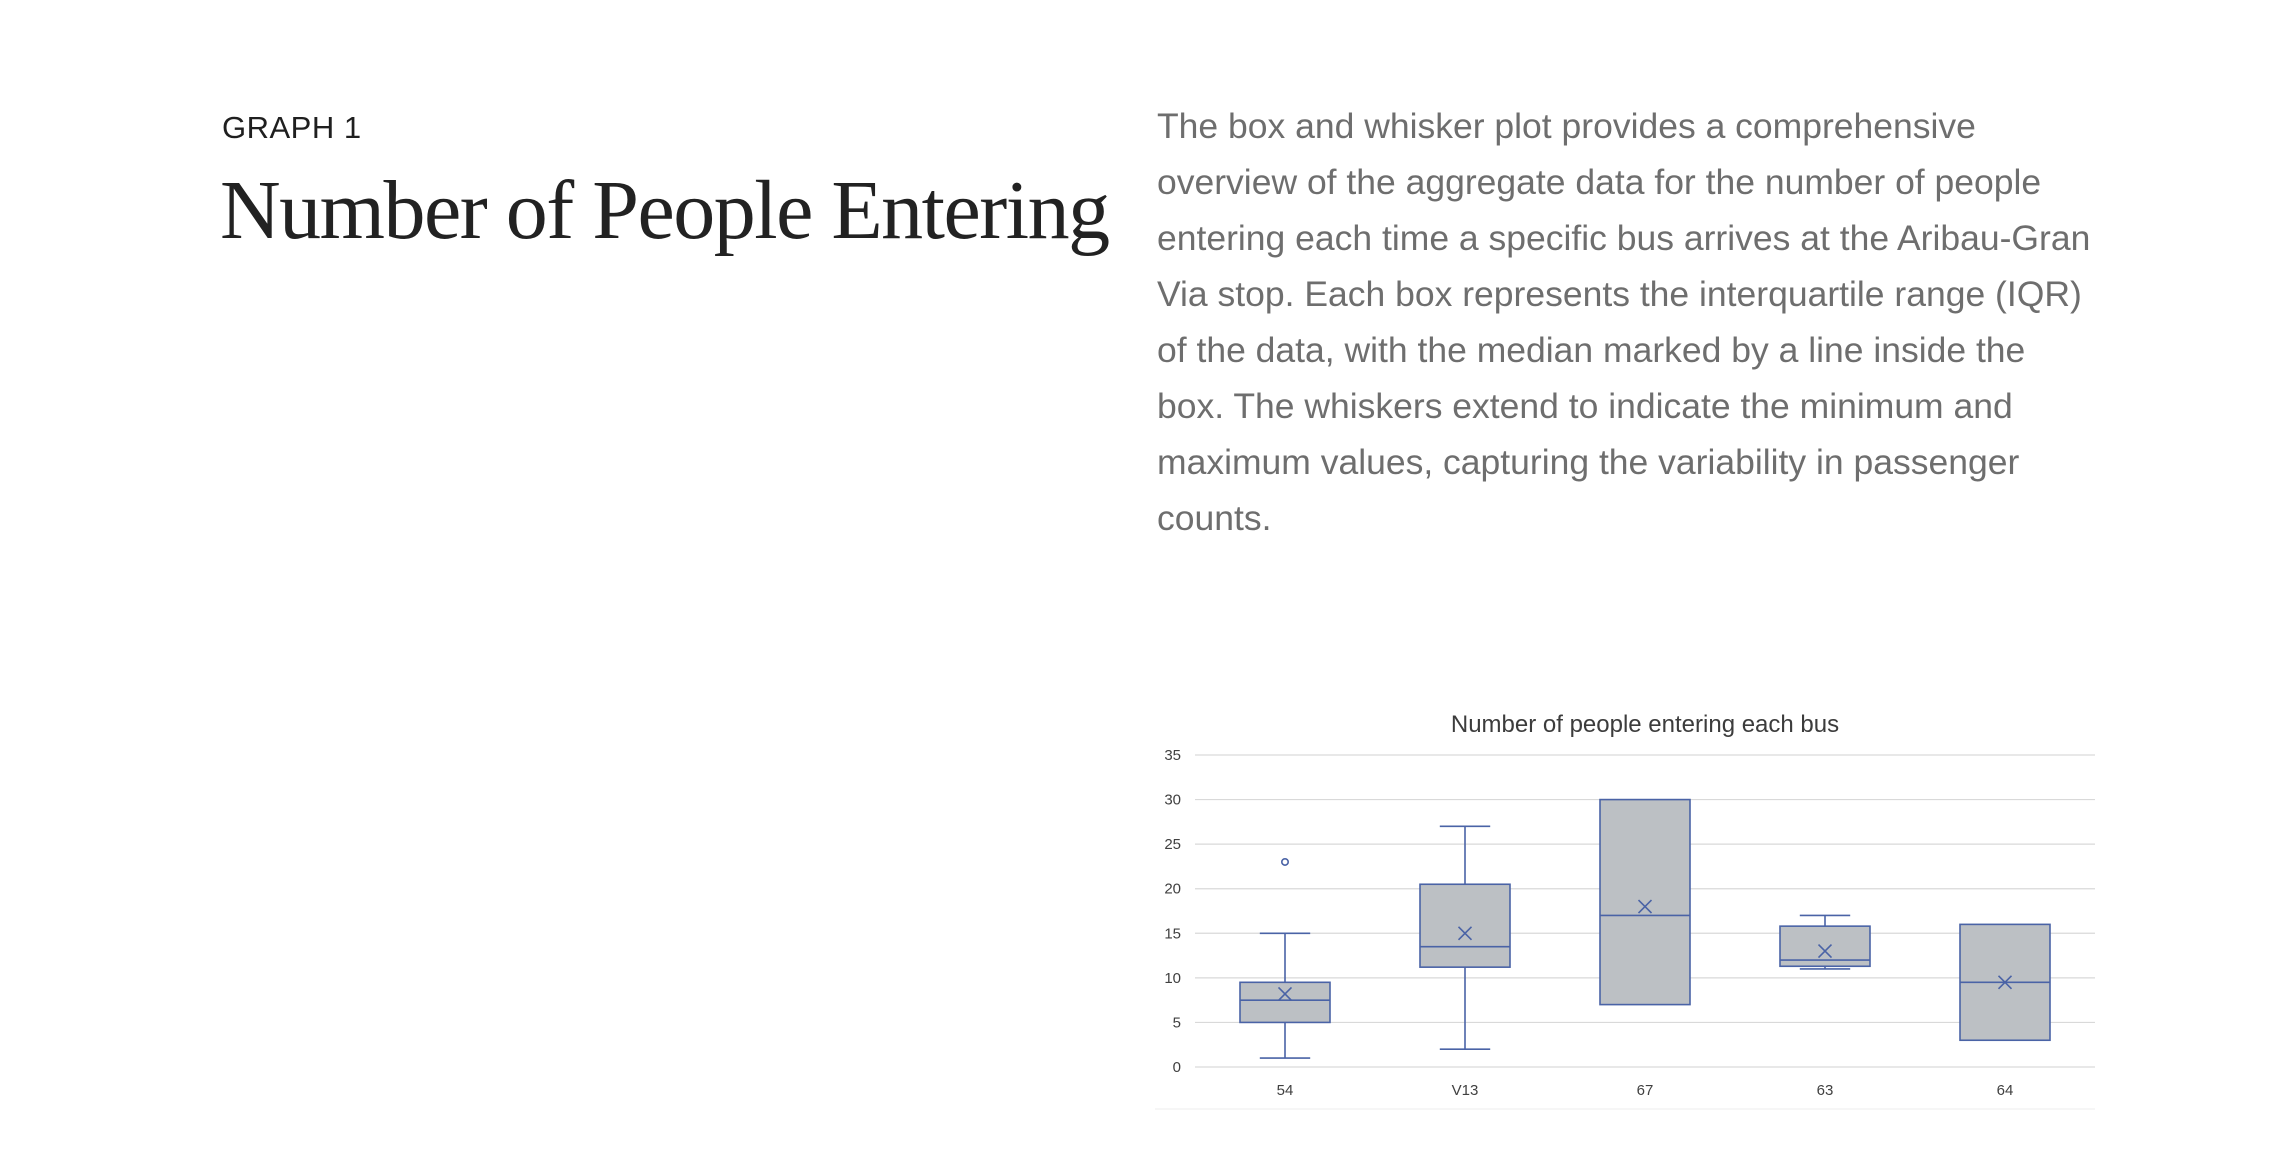 Image resolution: width=2290 pixels, height=1158 pixels. I want to click on y-tick-label: 0, so click(1177, 1067).